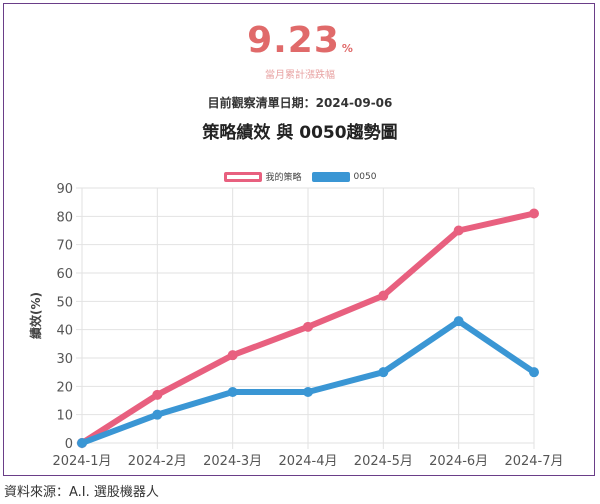 The image size is (600, 504). Describe the element at coordinates (81, 492) in the screenshot. I see `data-source-note: 資料來源：A.I. 選股機器人` at that location.